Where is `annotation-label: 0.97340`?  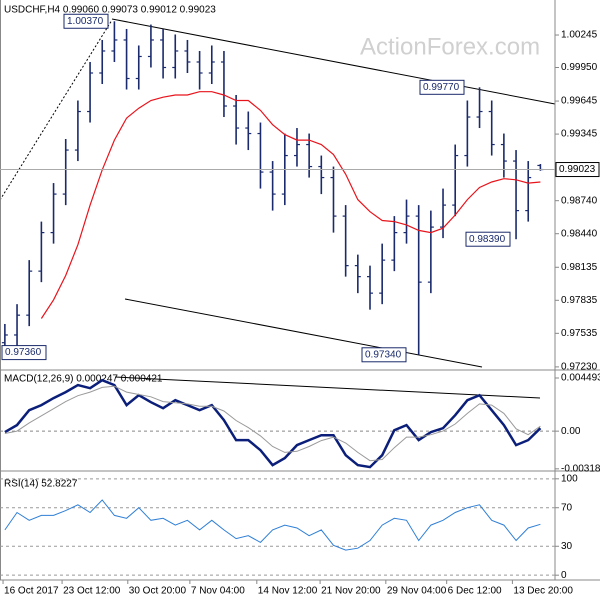 annotation-label: 0.97340 is located at coordinates (383, 354).